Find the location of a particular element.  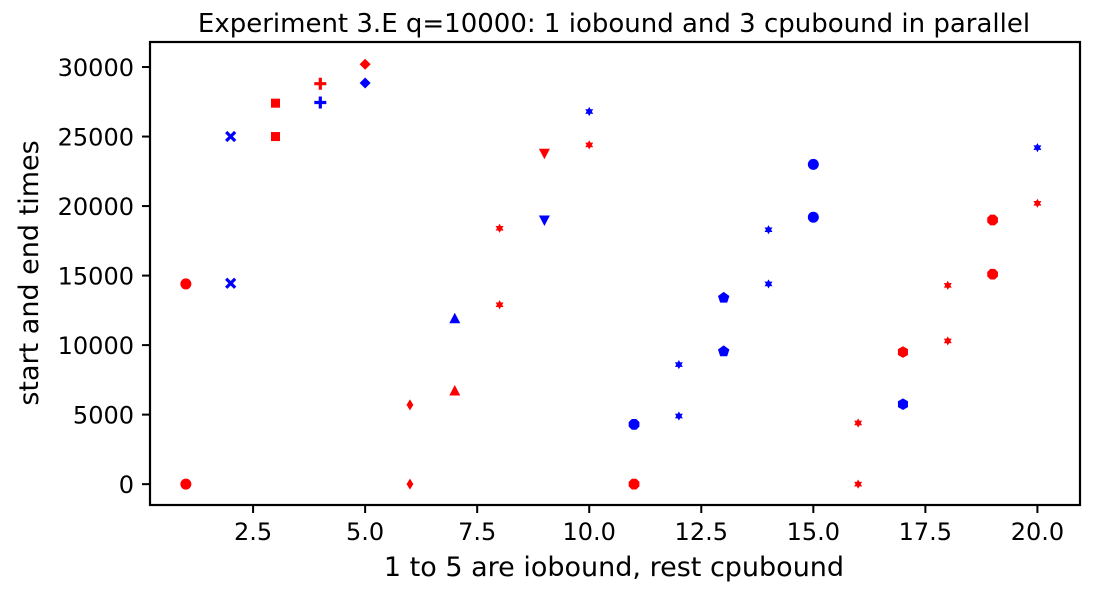

y-axis: 0 5000 10000 15000 20000 25000 30000 is located at coordinates (104, 276).